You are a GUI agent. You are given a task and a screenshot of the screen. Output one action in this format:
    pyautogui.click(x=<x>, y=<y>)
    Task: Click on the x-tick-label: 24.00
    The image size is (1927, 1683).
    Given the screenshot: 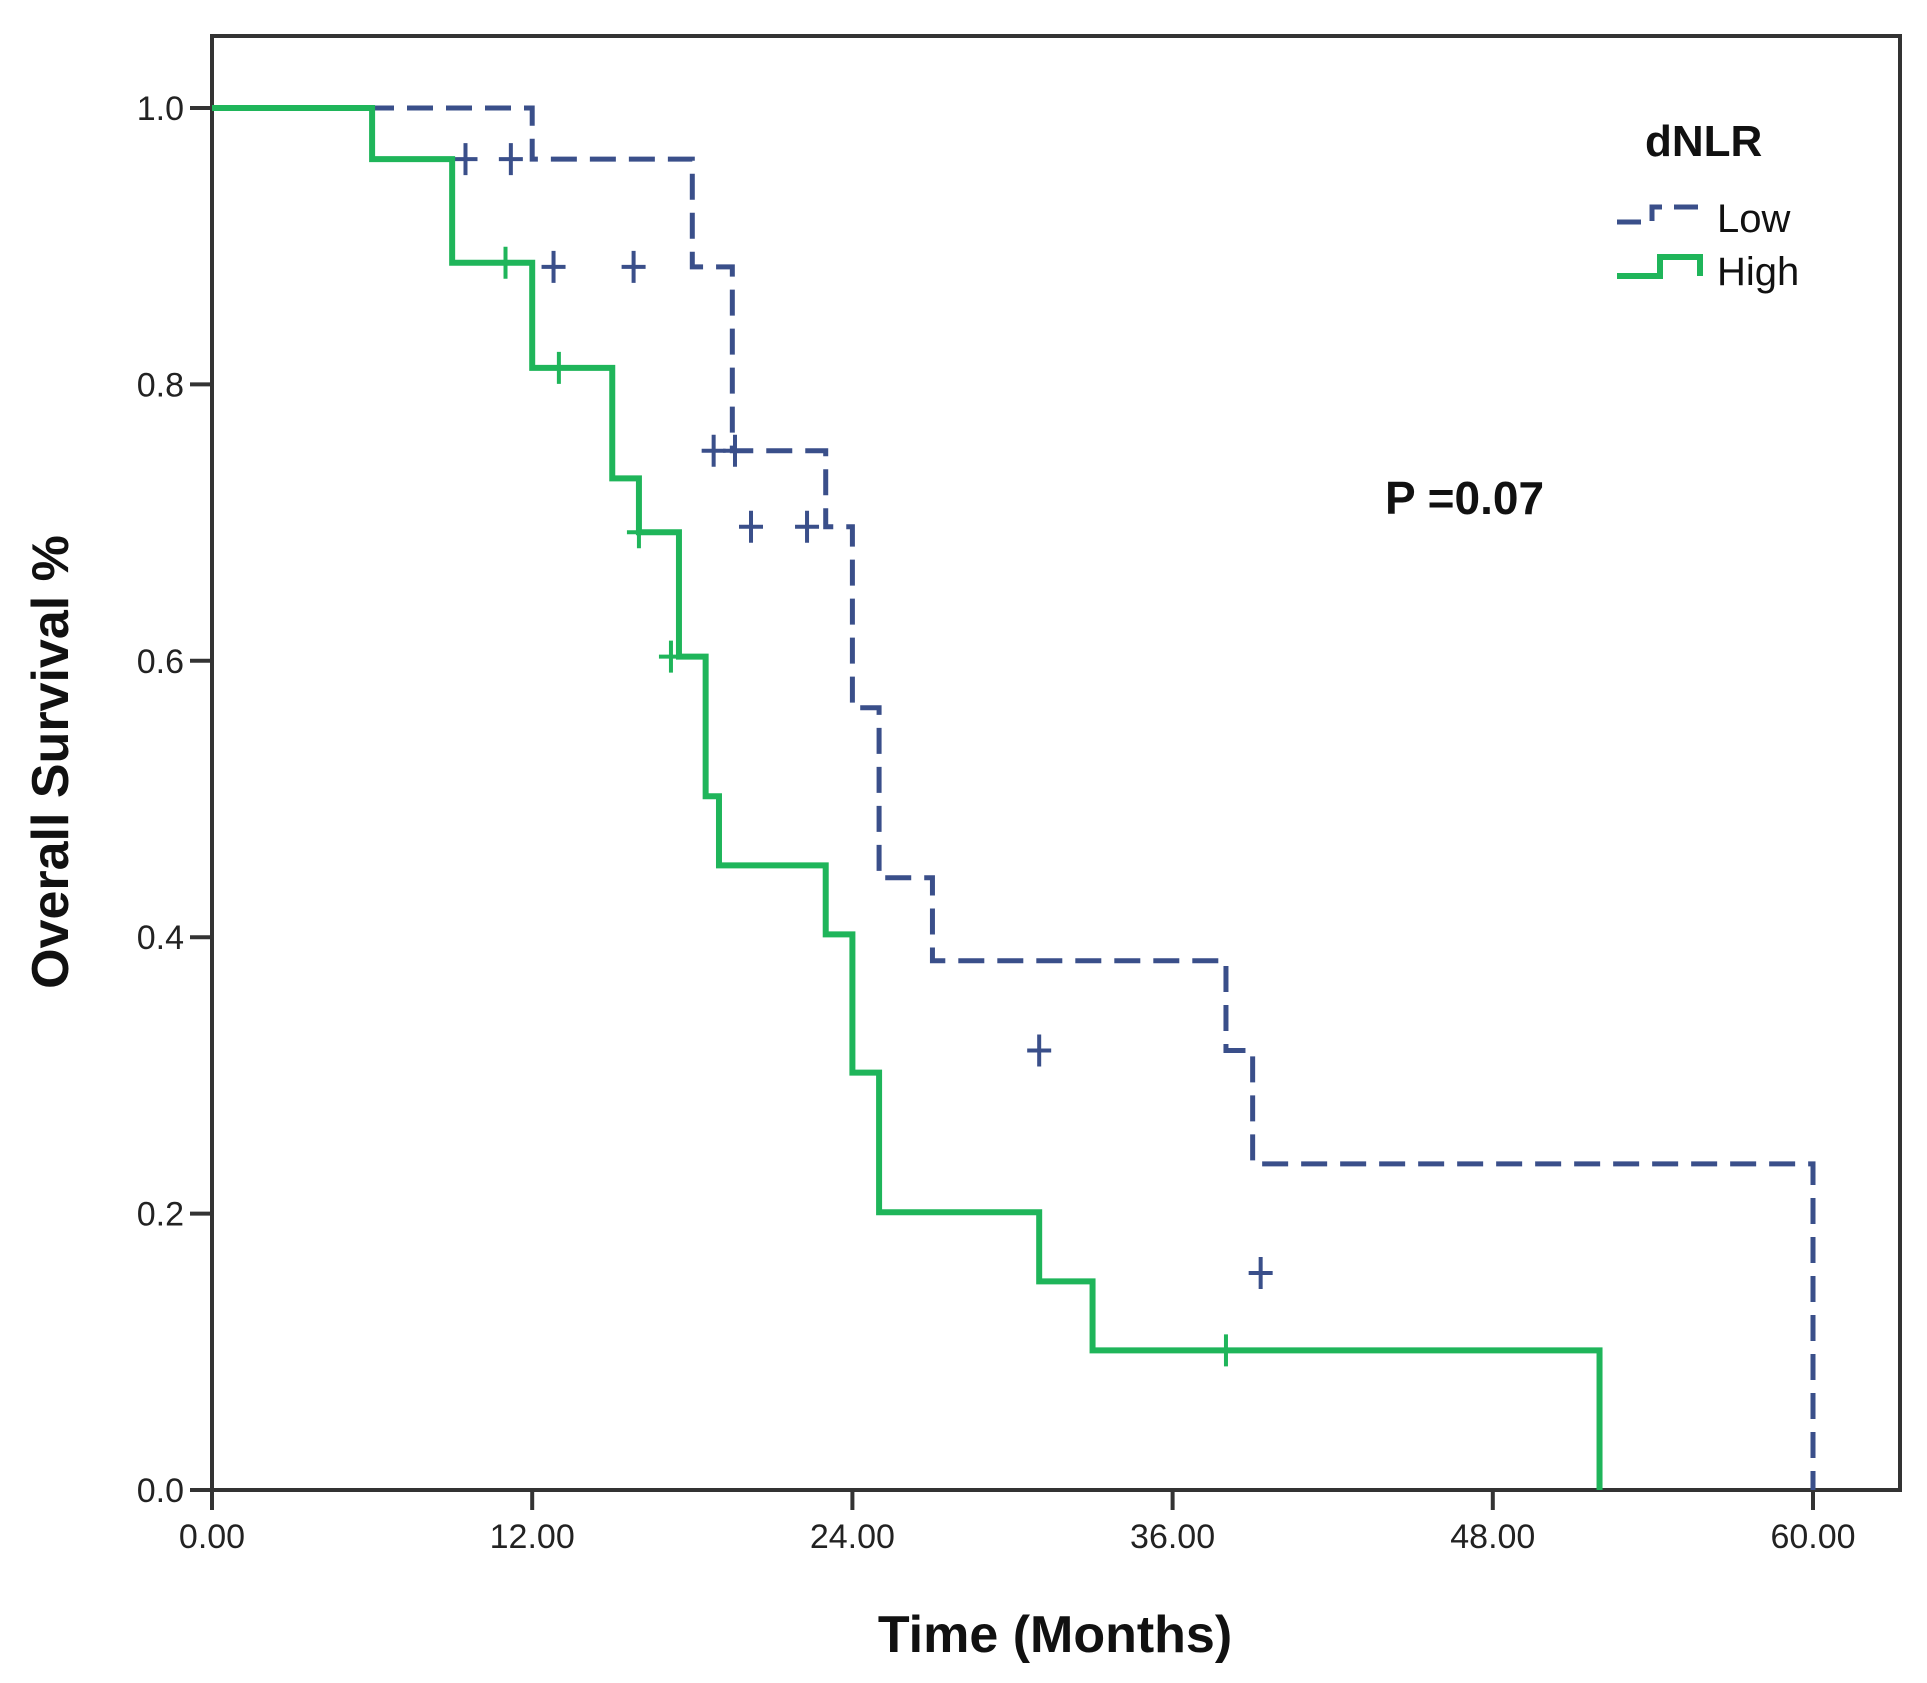 What is the action you would take?
    pyautogui.click(x=852, y=1537)
    